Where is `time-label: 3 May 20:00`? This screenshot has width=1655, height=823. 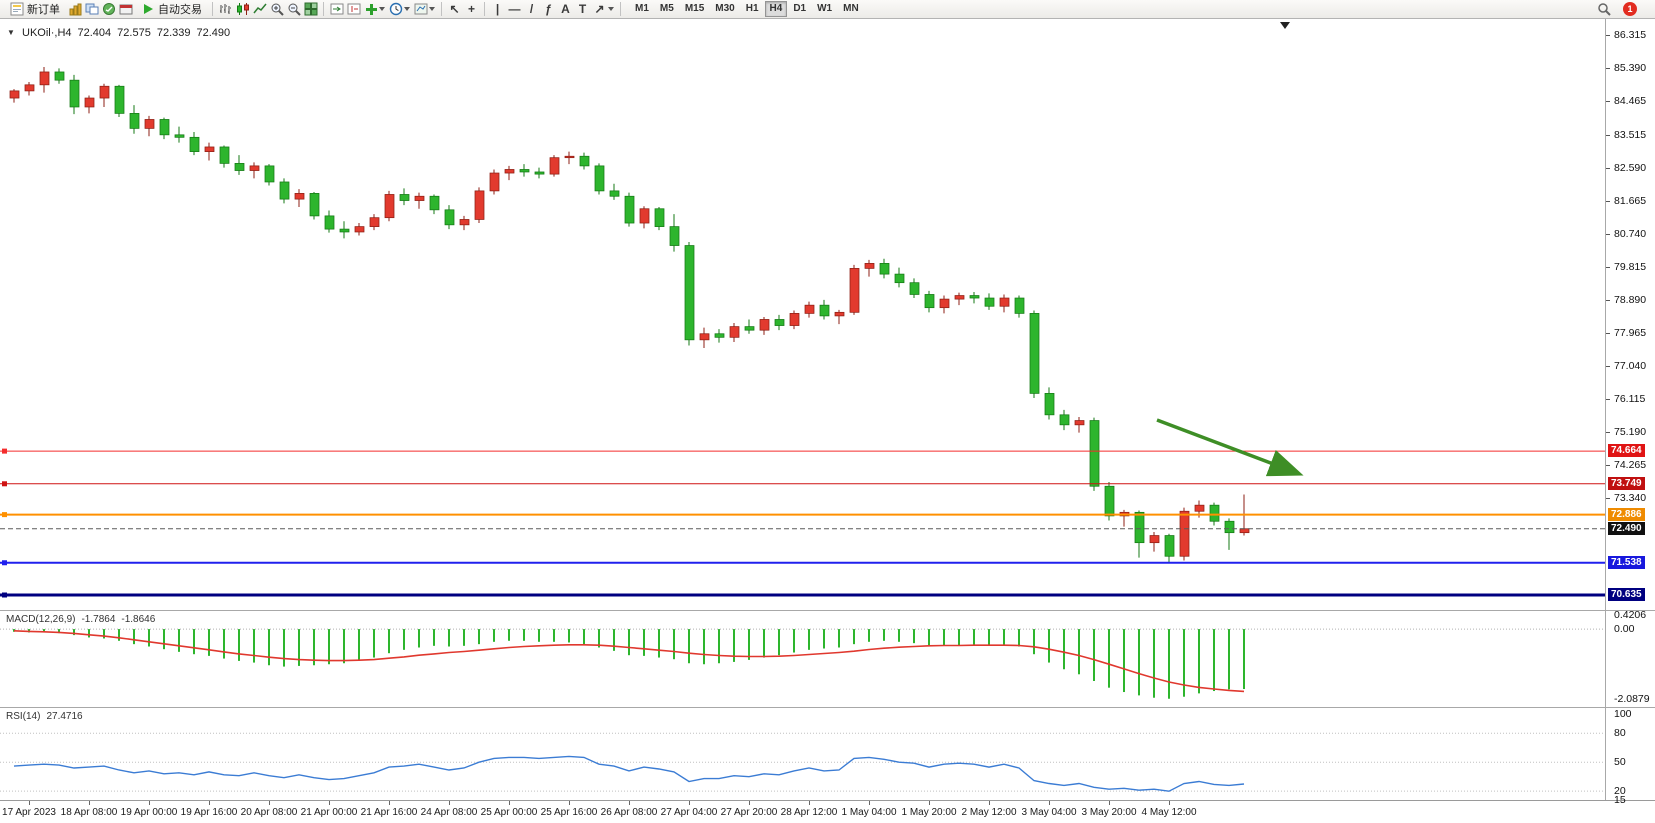
time-label: 3 May 20:00 is located at coordinates (1109, 812).